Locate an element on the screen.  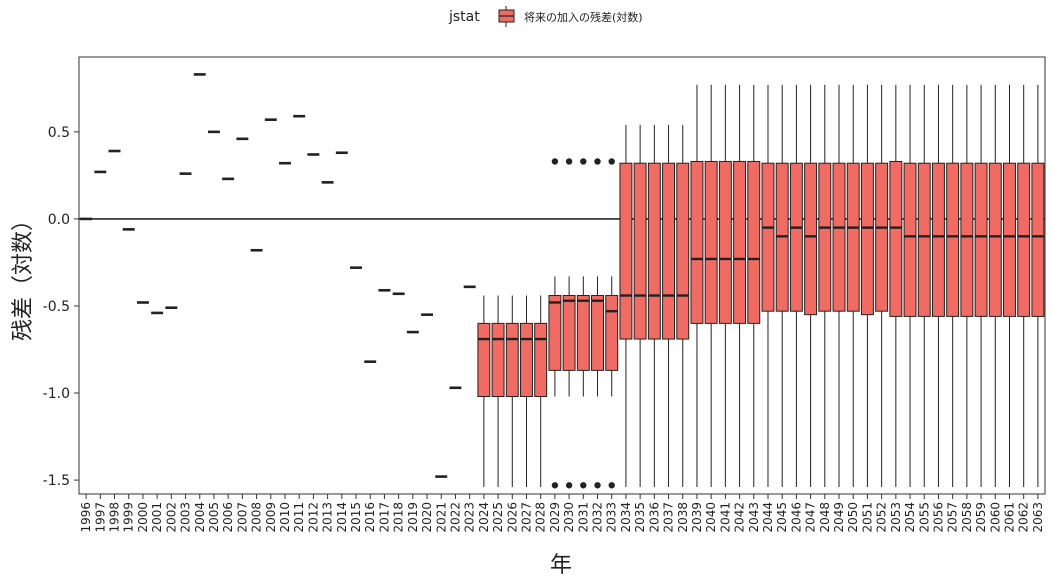
x-tick-label: 2030 is located at coordinates (569, 517).